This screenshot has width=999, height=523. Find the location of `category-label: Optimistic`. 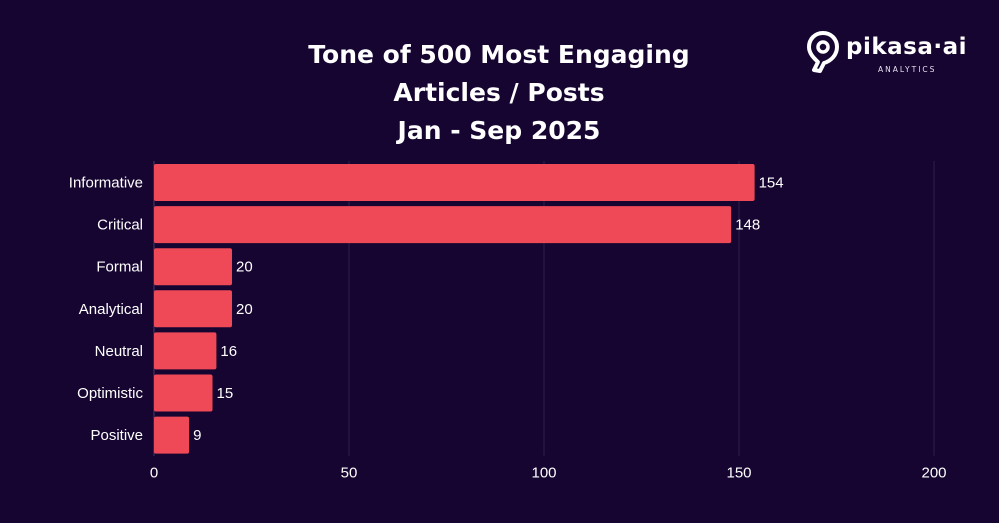

category-label: Optimistic is located at coordinates (110, 393).